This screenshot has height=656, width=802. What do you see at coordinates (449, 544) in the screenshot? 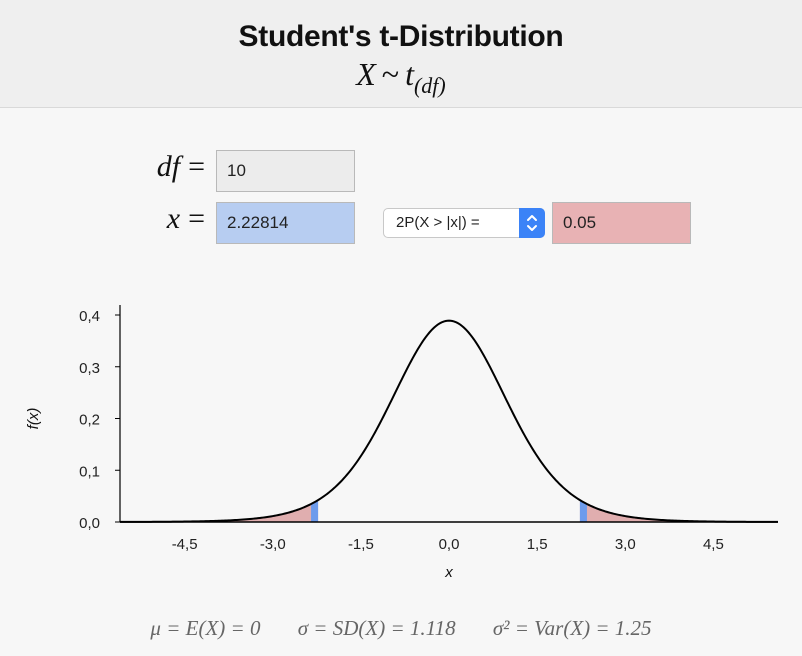
I see `x-tick-label: 0,0` at bounding box center [449, 544].